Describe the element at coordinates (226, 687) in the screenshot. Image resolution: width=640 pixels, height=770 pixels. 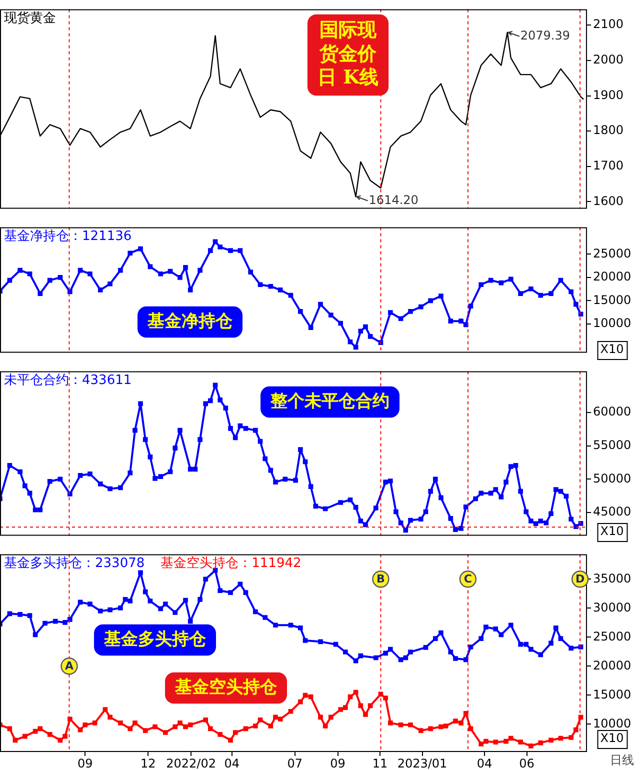
I see `annotation: 基金空头持仓` at that location.